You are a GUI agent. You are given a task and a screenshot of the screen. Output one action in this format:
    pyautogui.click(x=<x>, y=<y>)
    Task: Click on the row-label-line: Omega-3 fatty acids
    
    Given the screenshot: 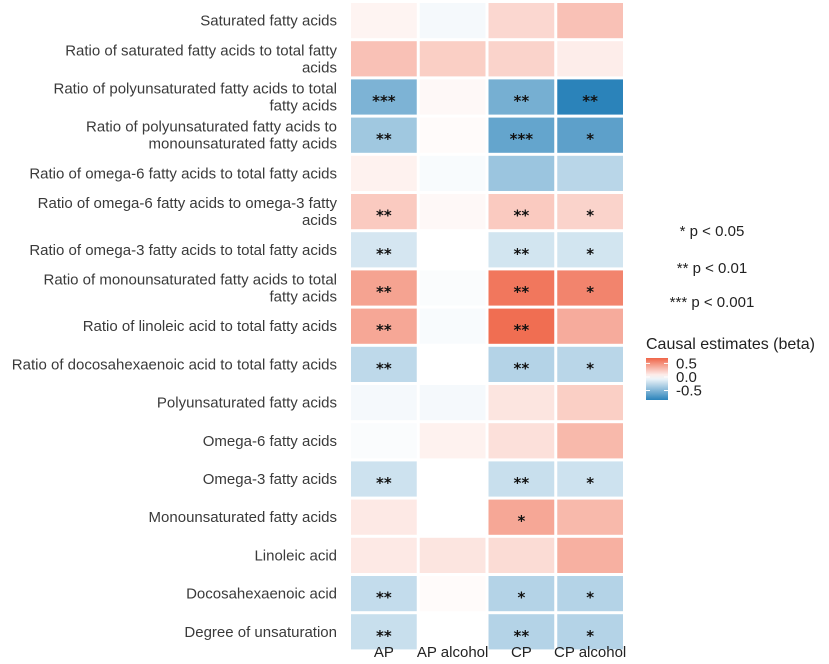 What is the action you would take?
    pyautogui.click(x=270, y=479)
    